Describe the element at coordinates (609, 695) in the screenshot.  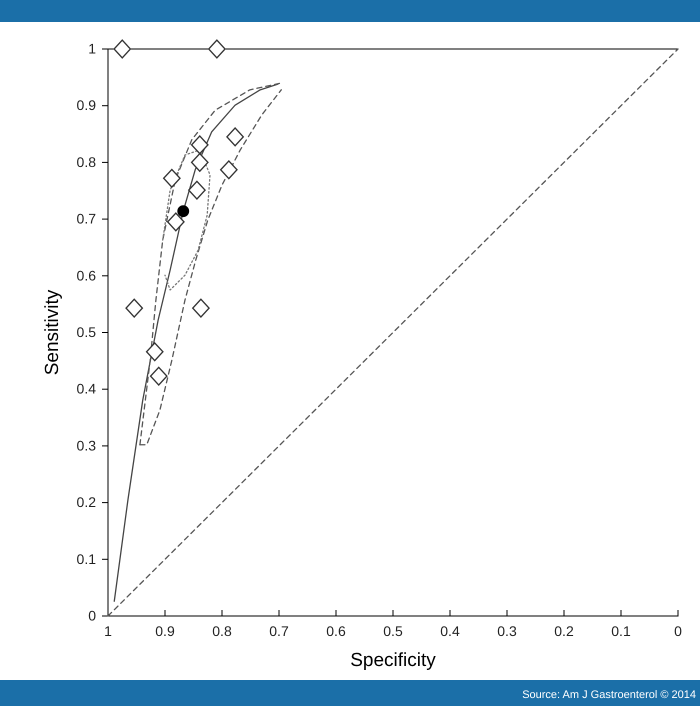
I see `source-note: Source: Am J Gastroenterol © 2014` at that location.